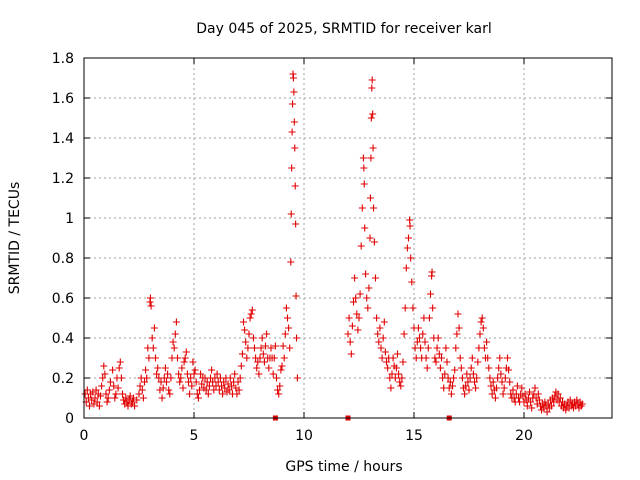 The height and width of the screenshot is (480, 640). What do you see at coordinates (306, 436) in the screenshot?
I see `x-tick-labels: 0 5 10 15 20` at bounding box center [306, 436].